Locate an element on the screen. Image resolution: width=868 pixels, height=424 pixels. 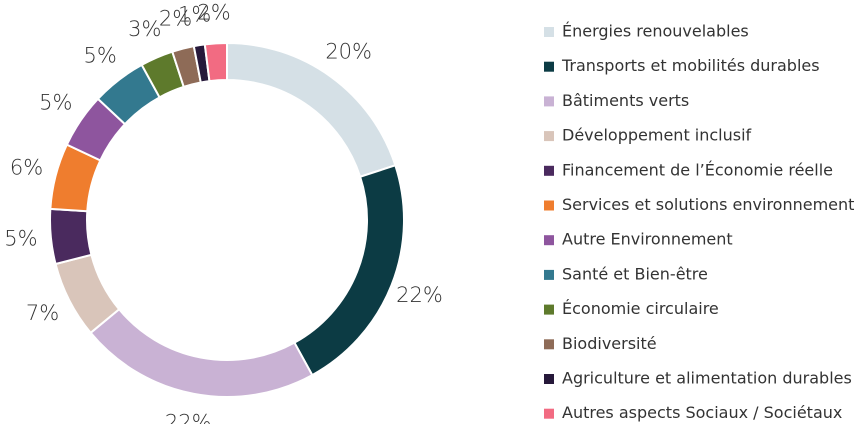
value-label: 1% is located at coordinates (194, 15).